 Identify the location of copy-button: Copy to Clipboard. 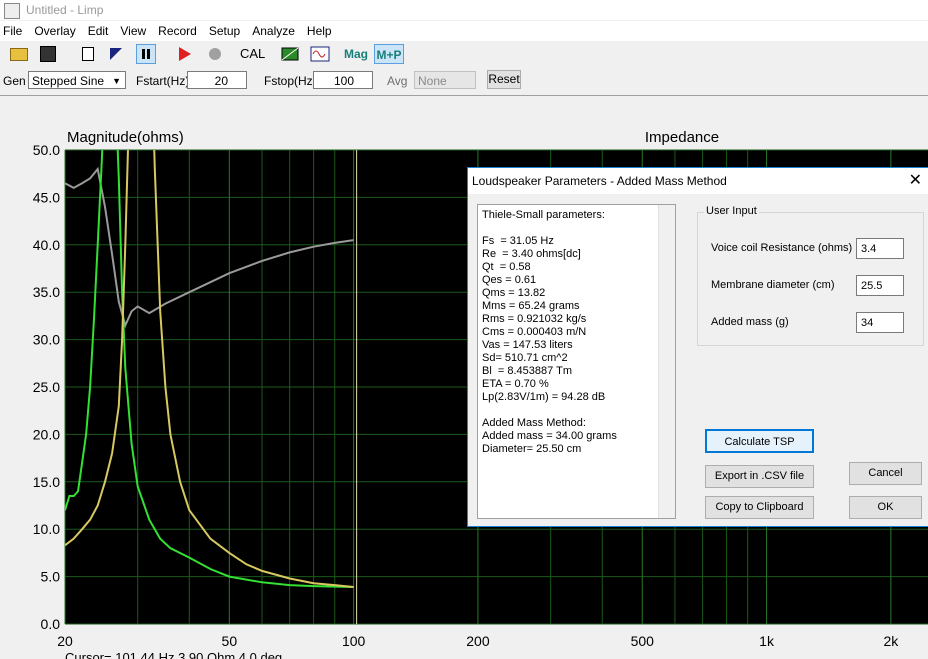
(759, 507).